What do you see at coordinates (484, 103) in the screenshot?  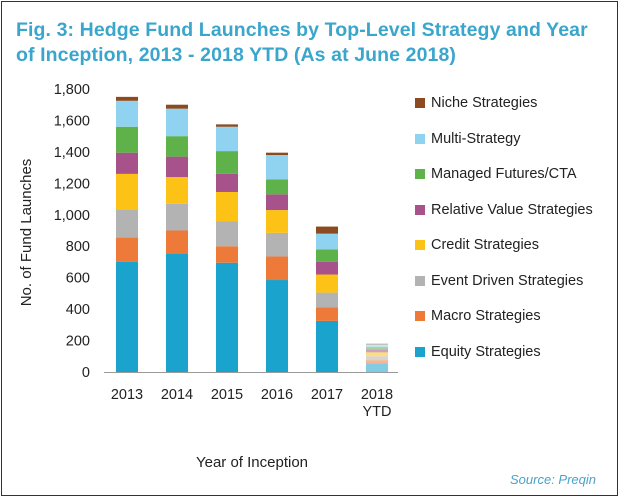 I see `legend-label: Niche Strategies` at bounding box center [484, 103].